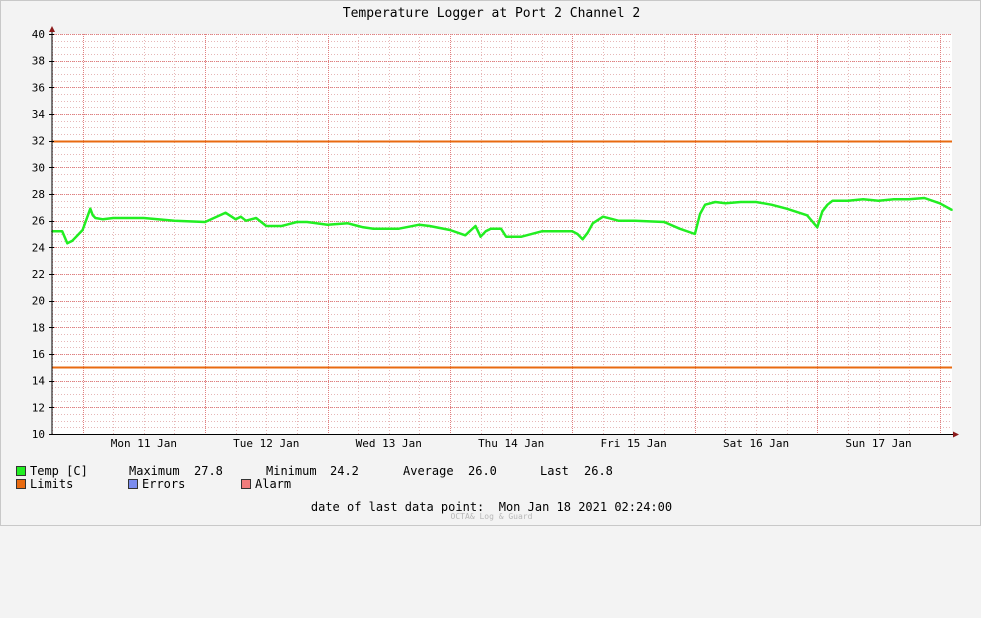  Describe the element at coordinates (39, 234) in the screenshot. I see `y-axis-labels: 10 12 14 16 18 20 22 24 26 28 30 32 34 36 38 40` at that location.